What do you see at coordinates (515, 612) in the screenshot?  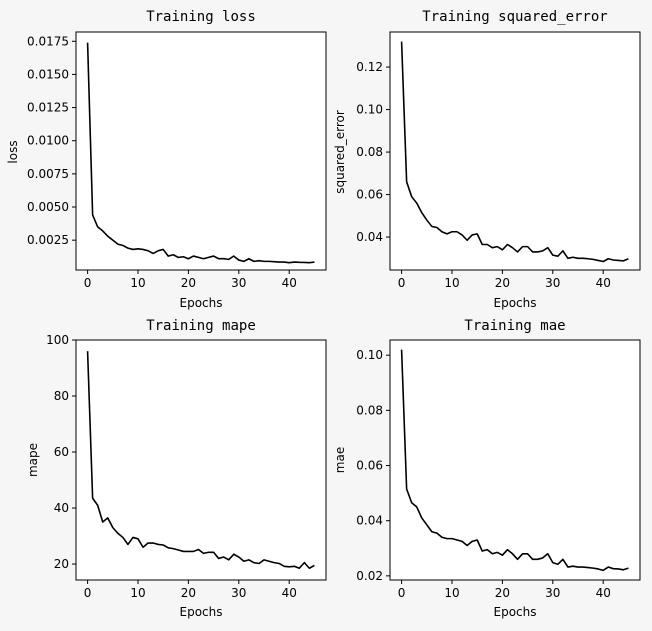 I see `mae-x-axis-label: Epochs` at bounding box center [515, 612].